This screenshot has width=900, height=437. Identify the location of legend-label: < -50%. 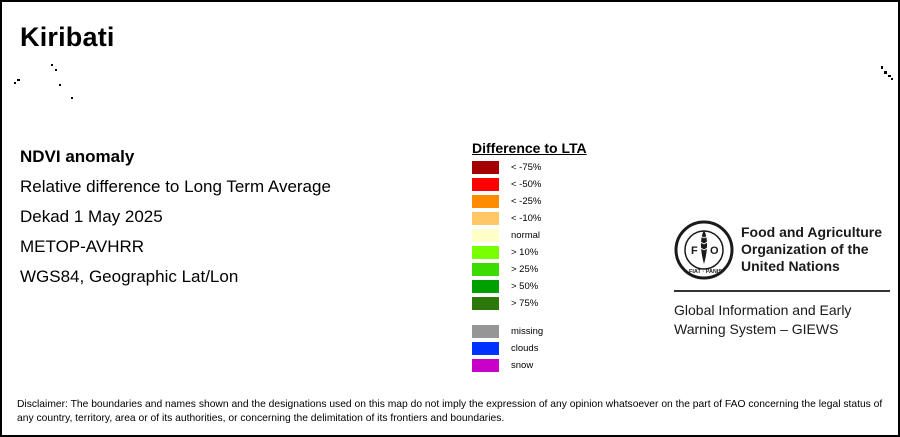
(526, 184).